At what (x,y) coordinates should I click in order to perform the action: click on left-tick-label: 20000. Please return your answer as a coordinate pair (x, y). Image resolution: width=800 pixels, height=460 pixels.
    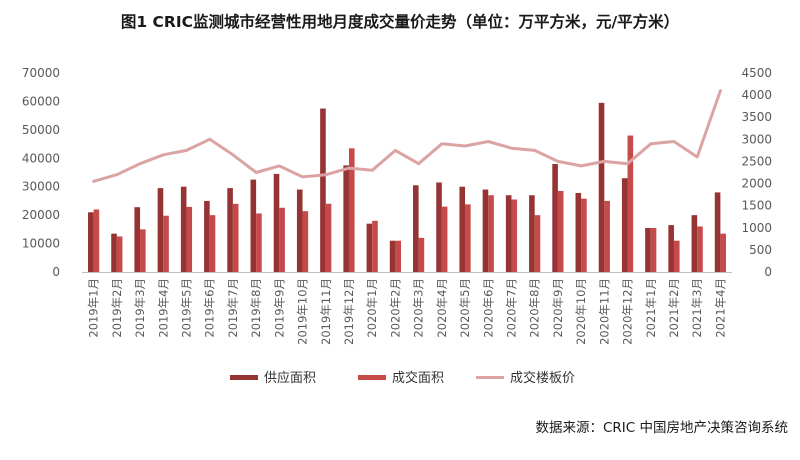
    Looking at the image, I should click on (41, 215).